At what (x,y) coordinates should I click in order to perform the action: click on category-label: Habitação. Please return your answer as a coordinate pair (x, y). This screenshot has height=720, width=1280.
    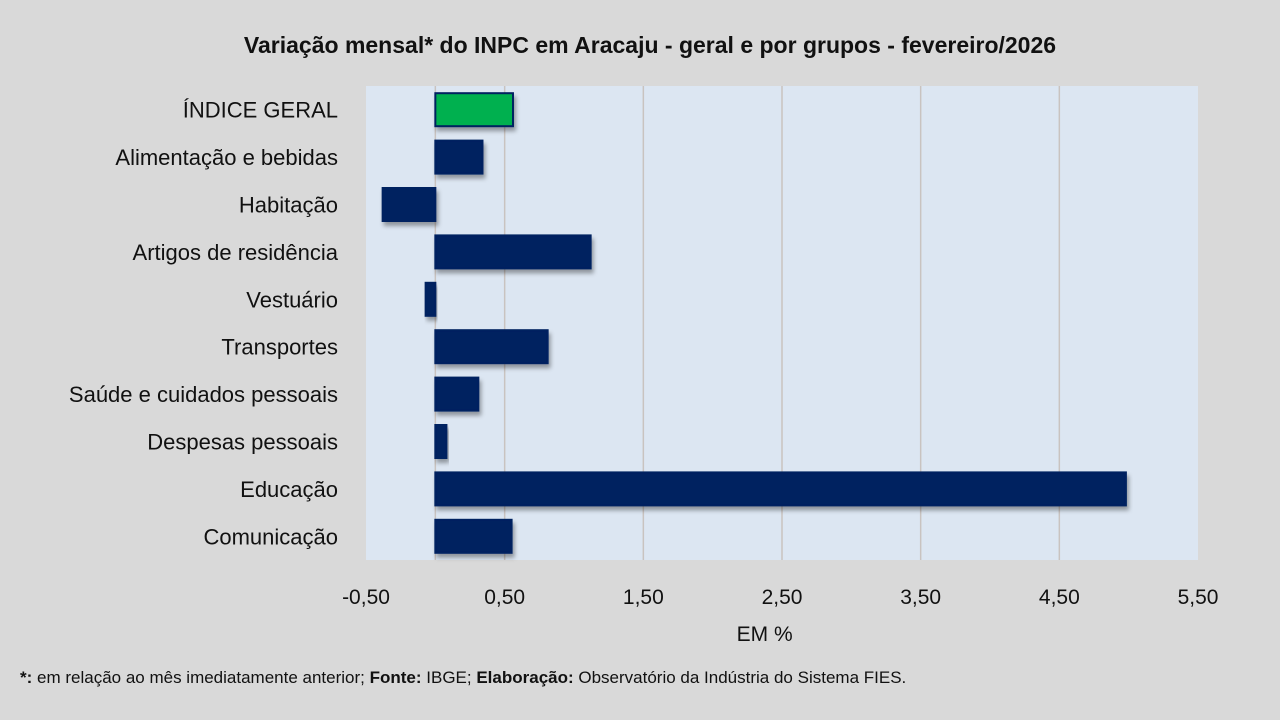
    Looking at the image, I should click on (288, 205).